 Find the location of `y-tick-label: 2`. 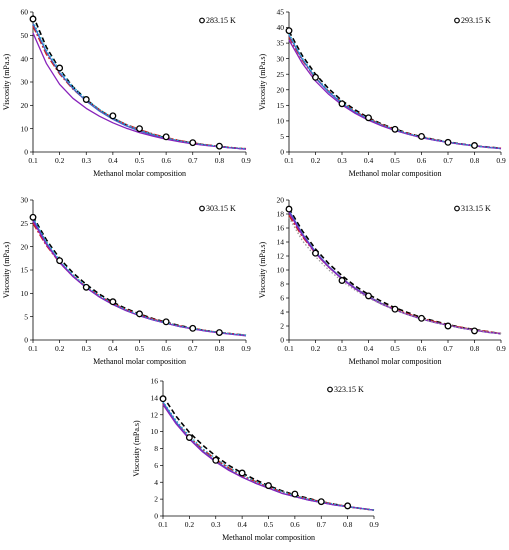

y-tick-label: 2 is located at coordinates (156, 499).